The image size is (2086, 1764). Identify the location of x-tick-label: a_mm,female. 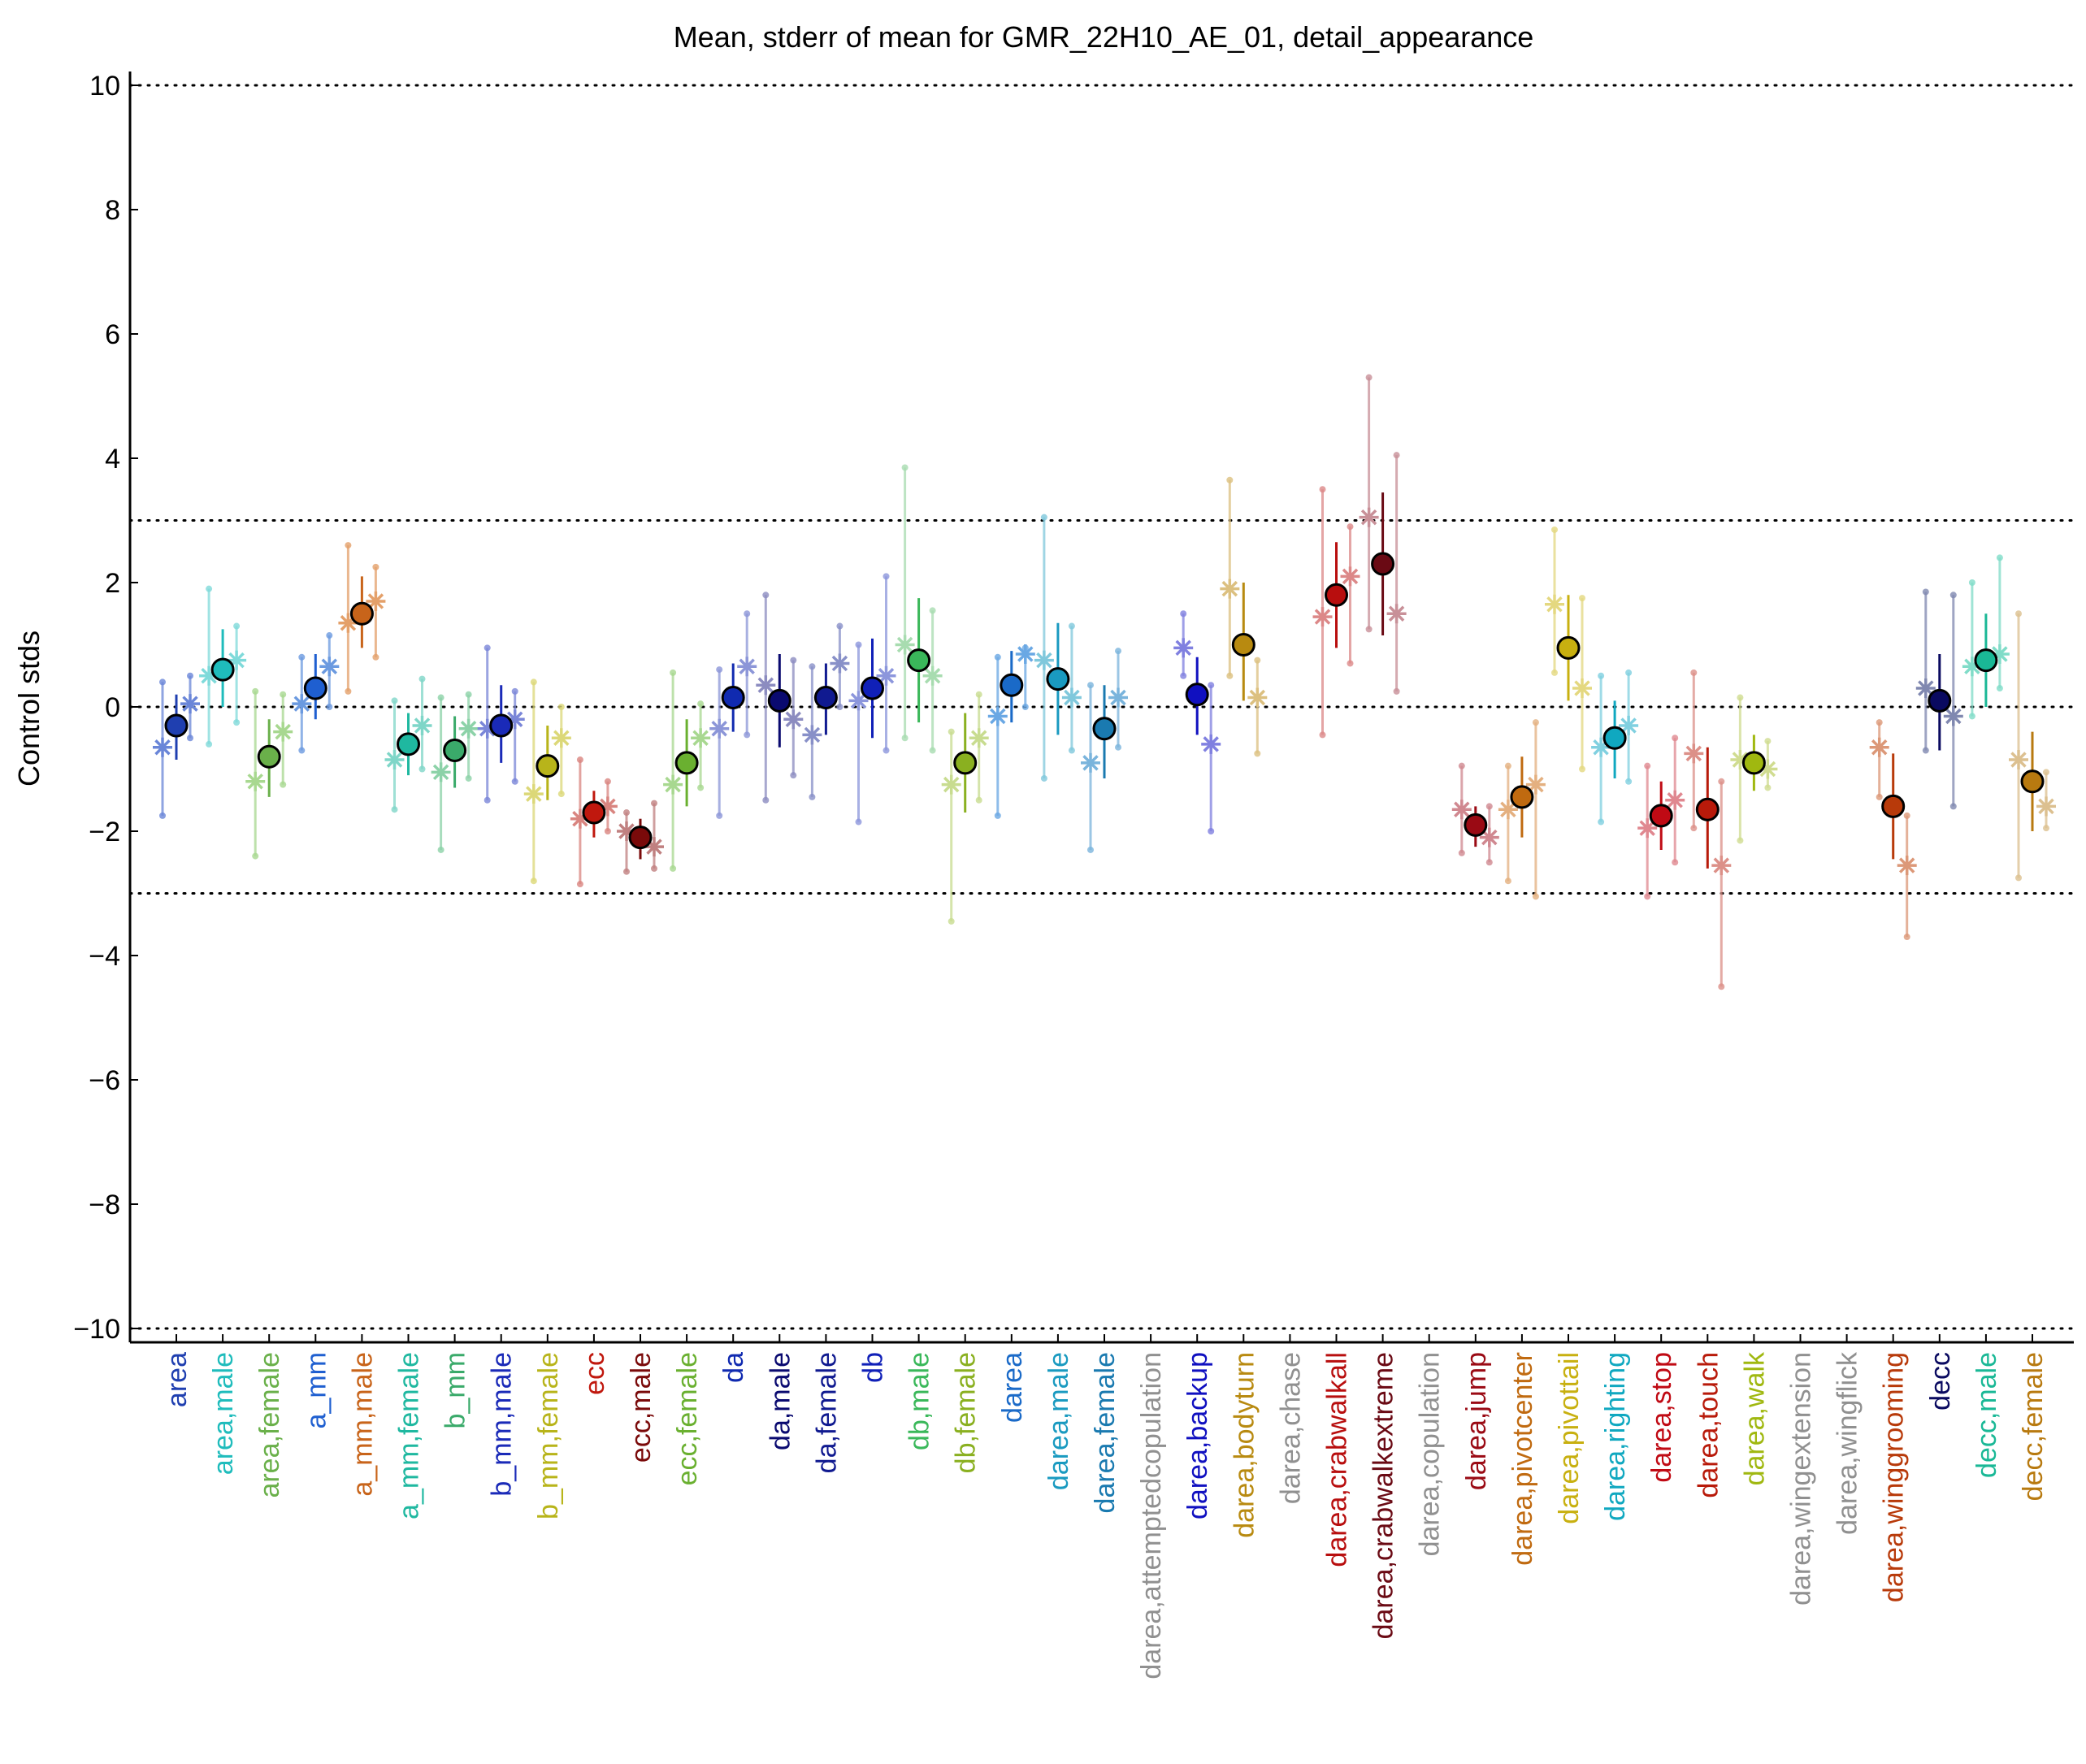
(409, 1435).